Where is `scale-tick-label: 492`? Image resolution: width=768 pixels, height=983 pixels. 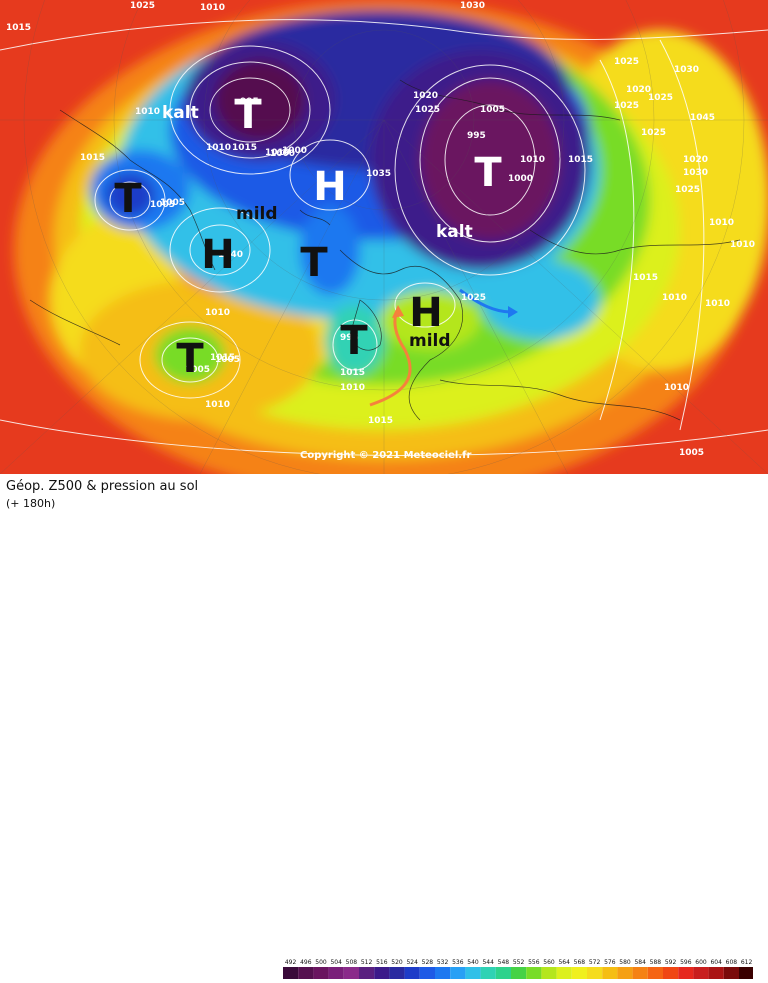 scale-tick-label: 492 is located at coordinates (291, 962).